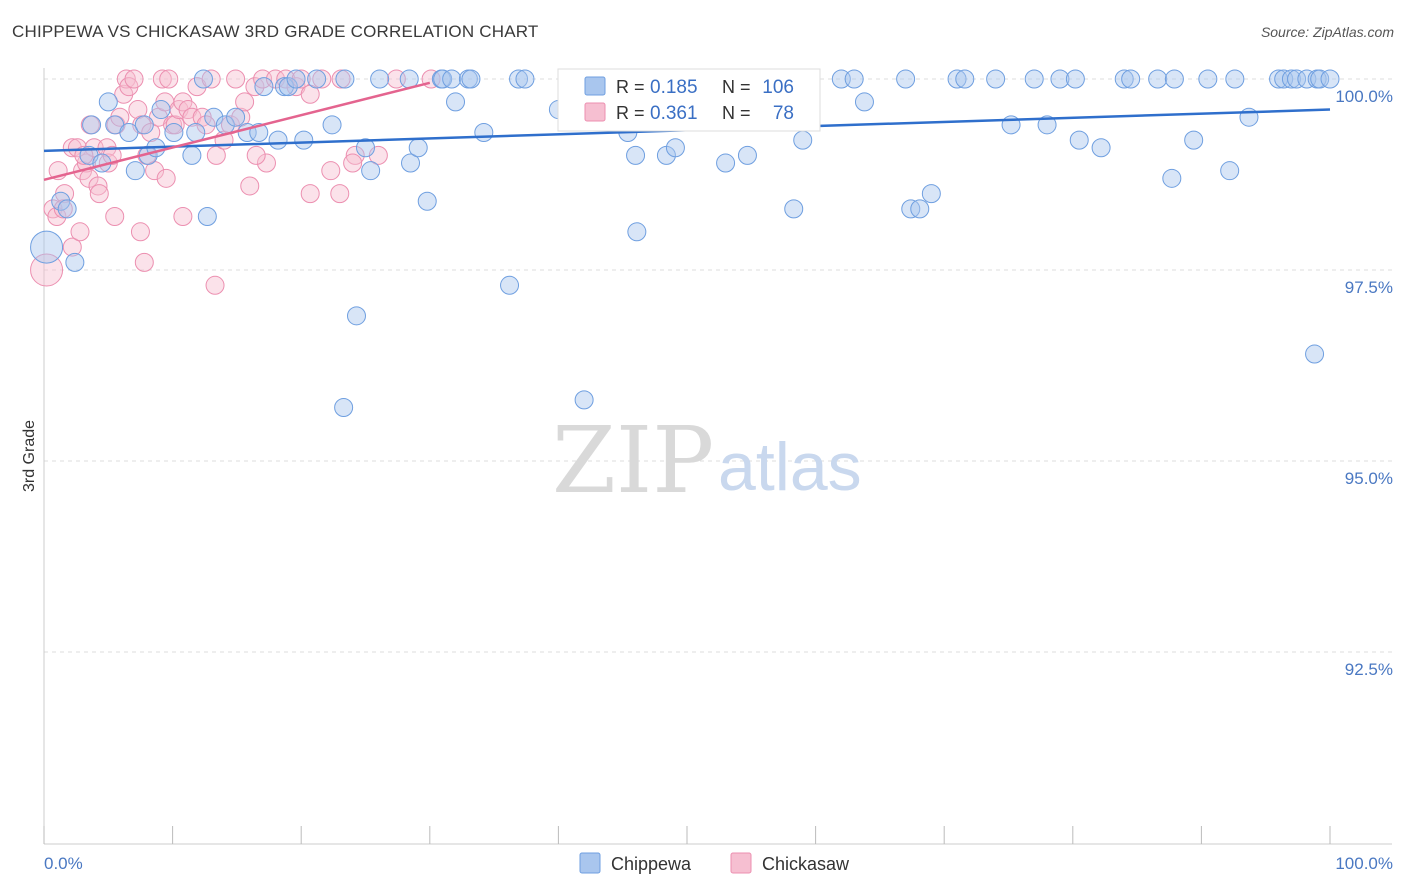 This screenshot has width=1406, height=892. Describe the element at coordinates (674, 113) in the screenshot. I see `legend-r-value-chickasaw: 0.361` at that location.